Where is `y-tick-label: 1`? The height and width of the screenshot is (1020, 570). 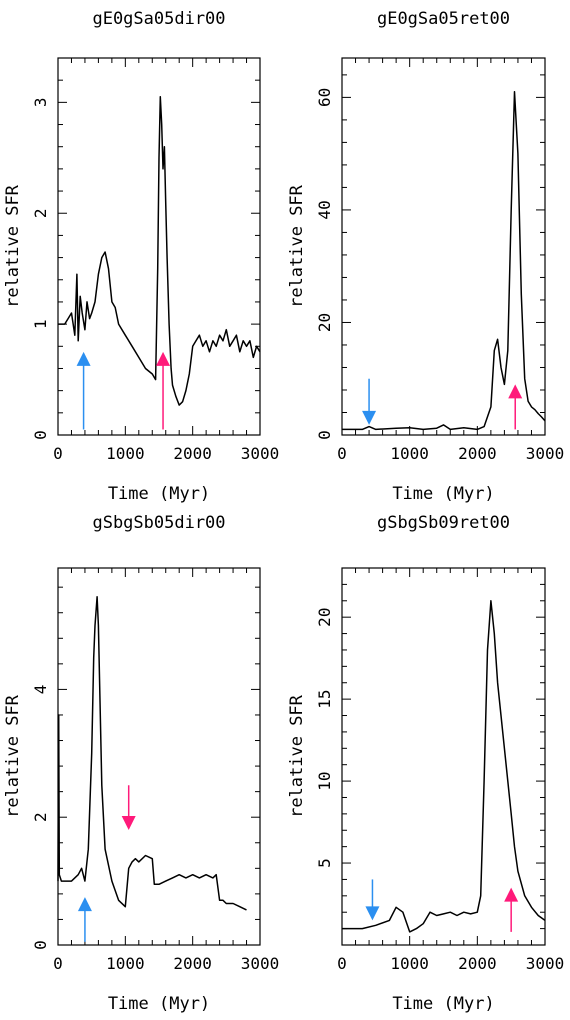
y-tick-label: 1 is located at coordinates (40, 324).